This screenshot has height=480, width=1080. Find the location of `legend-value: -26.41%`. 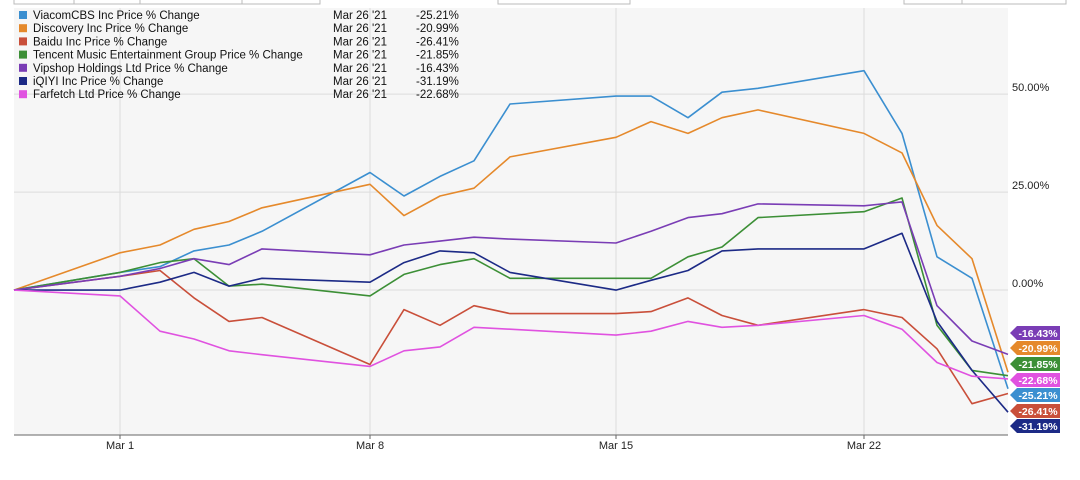

legend-value: -26.41% is located at coordinates (437, 42).